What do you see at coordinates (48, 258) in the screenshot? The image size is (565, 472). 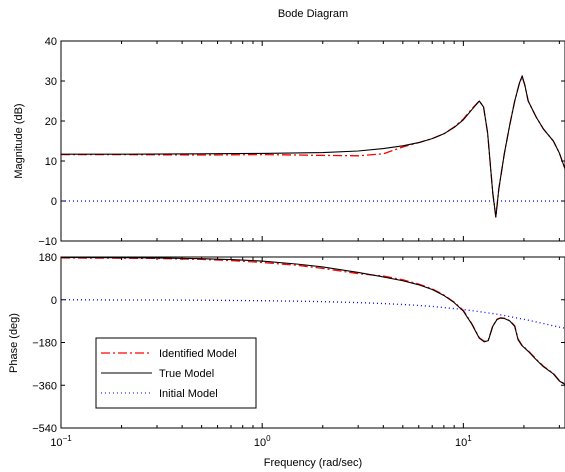 I see `y-tick-label: 180` at bounding box center [48, 258].